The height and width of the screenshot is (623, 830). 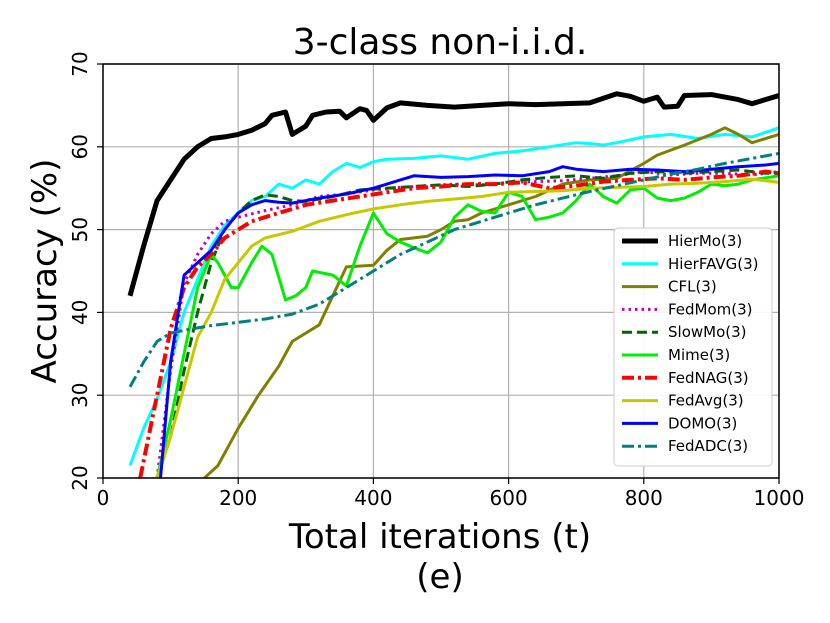 I want to click on x-tick-label: 400, so click(x=373, y=498).